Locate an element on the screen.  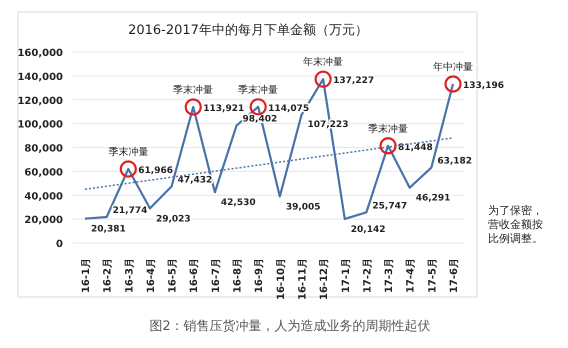
y-tick-label: 140,000 is located at coordinates (40, 77).